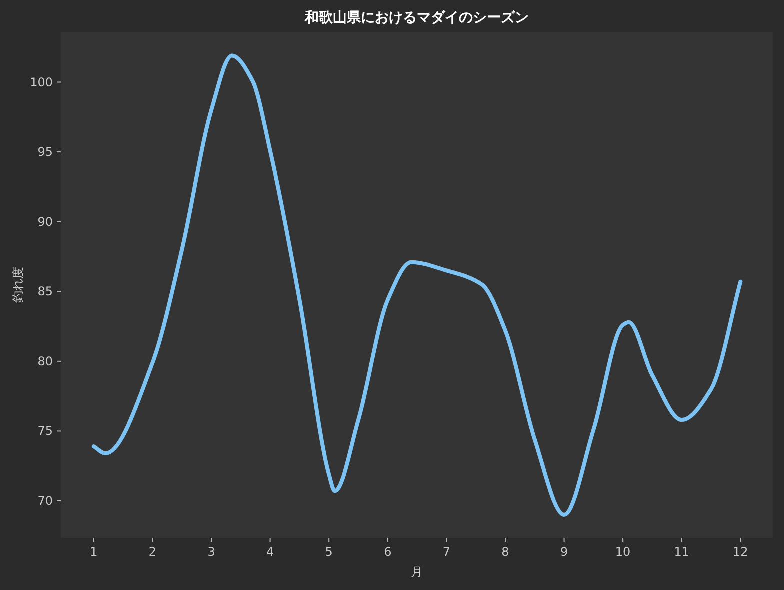 This screenshot has height=590, width=784. Describe the element at coordinates (45, 291) in the screenshot. I see `y-tick-label: 85` at that location.